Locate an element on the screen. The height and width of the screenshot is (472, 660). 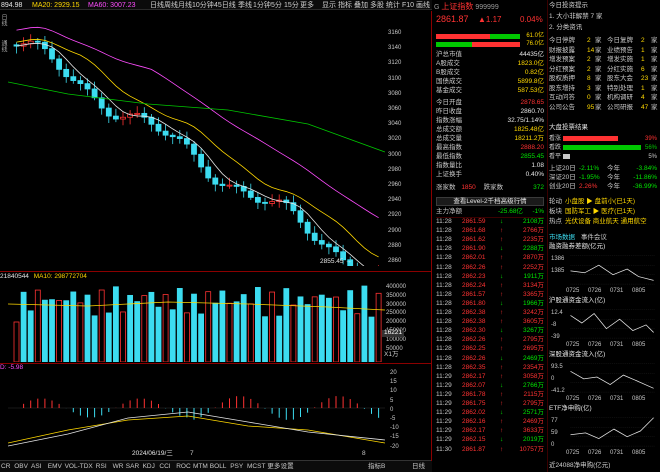
period-month: 月线 is located at coordinates (185, 5).